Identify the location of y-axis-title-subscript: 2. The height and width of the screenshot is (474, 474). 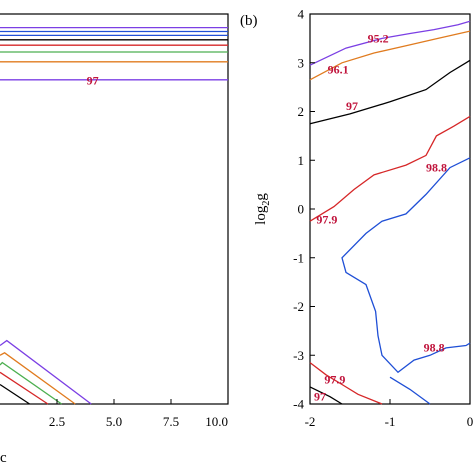
(266, 203).